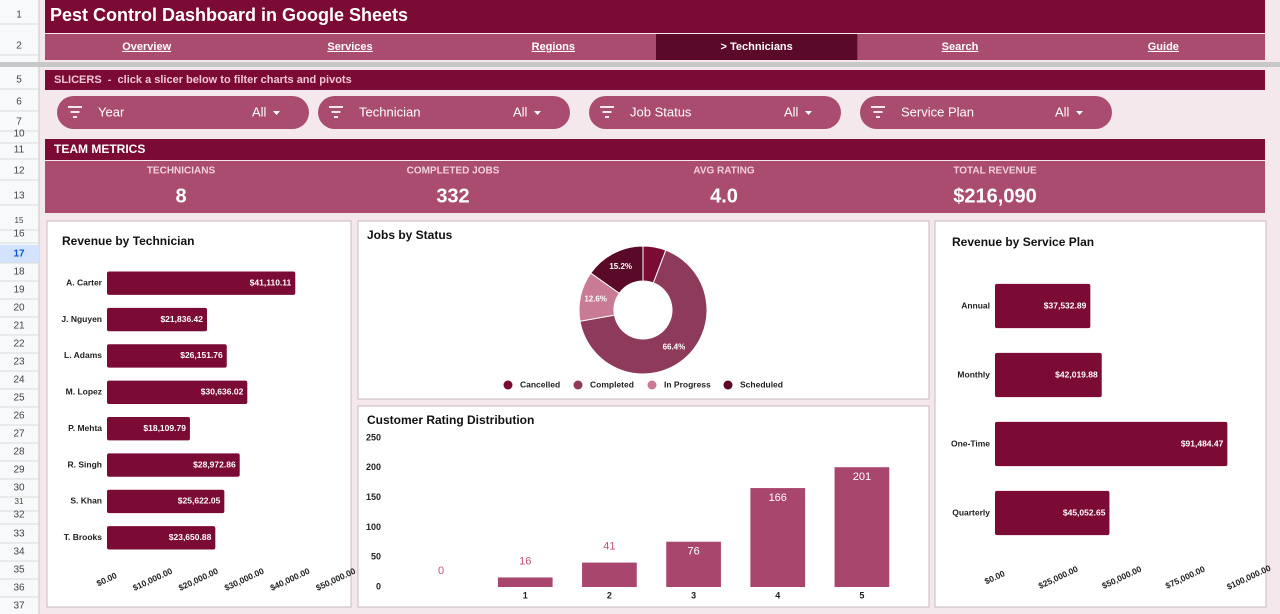  Describe the element at coordinates (661, 111) in the screenshot. I see `slicer-name: Job Status` at that location.